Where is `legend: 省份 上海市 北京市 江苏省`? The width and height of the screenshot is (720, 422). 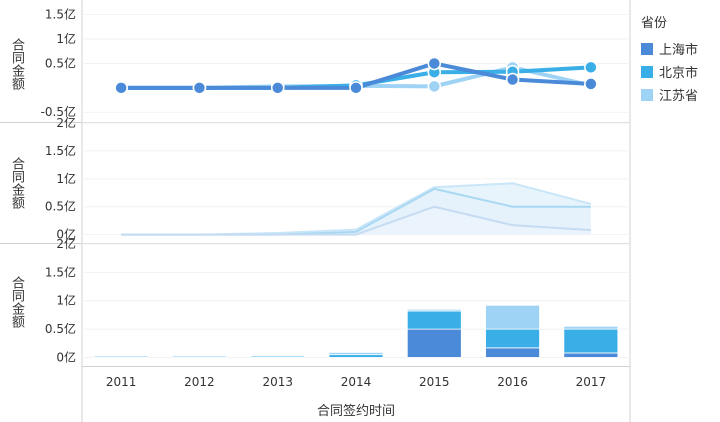
legend: 省份 上海市 北京市 江苏省 is located at coordinates (669, 59).